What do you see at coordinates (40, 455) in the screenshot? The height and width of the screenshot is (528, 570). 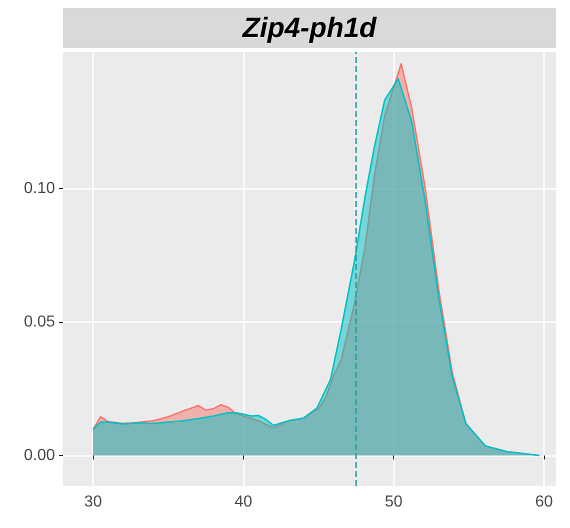 I see `y-tick-label: 0.00` at bounding box center [40, 455].